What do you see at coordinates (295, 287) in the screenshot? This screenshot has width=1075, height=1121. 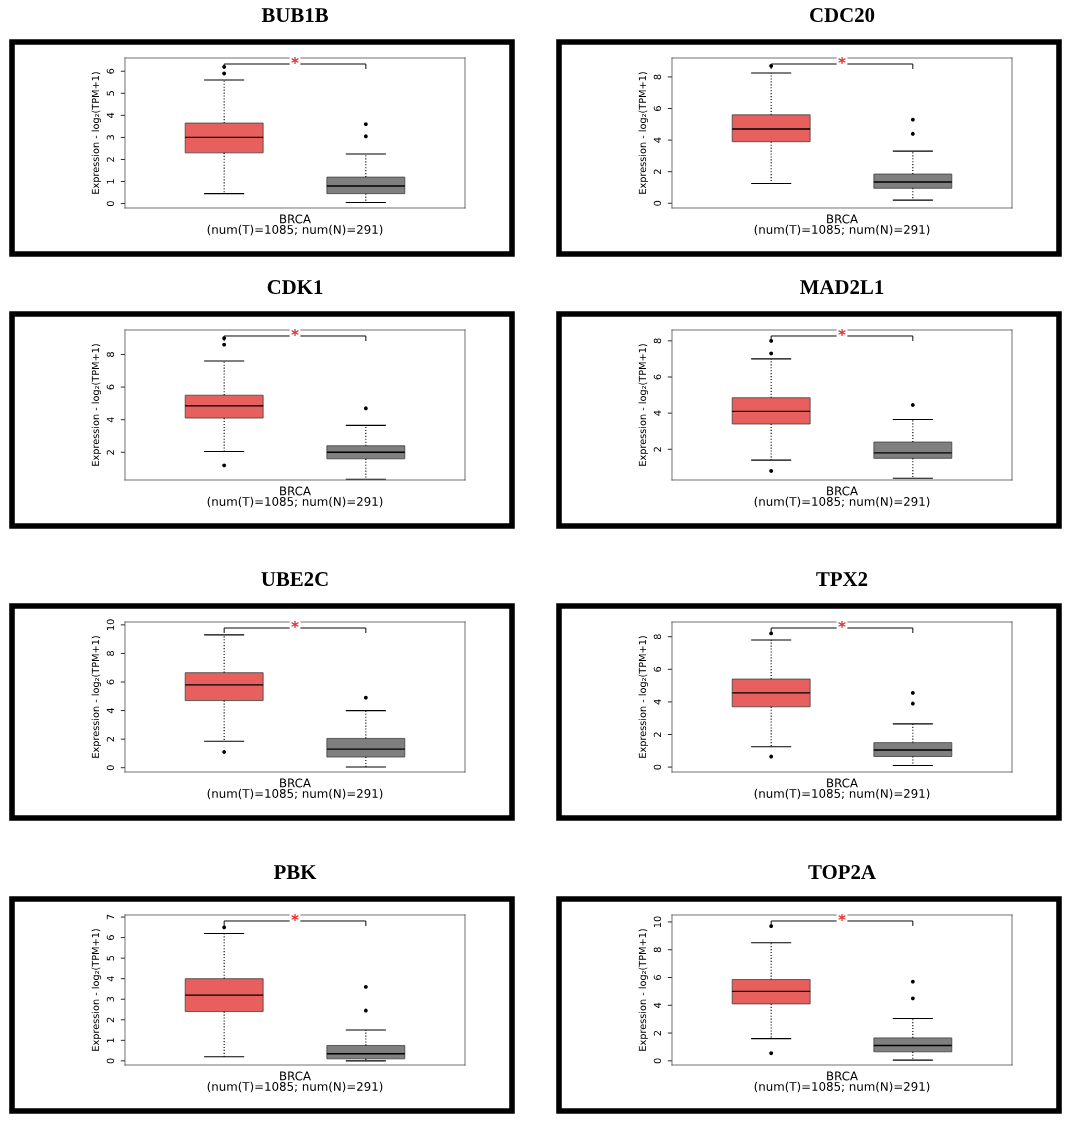 I see `chart-title: CDK1` at bounding box center [295, 287].